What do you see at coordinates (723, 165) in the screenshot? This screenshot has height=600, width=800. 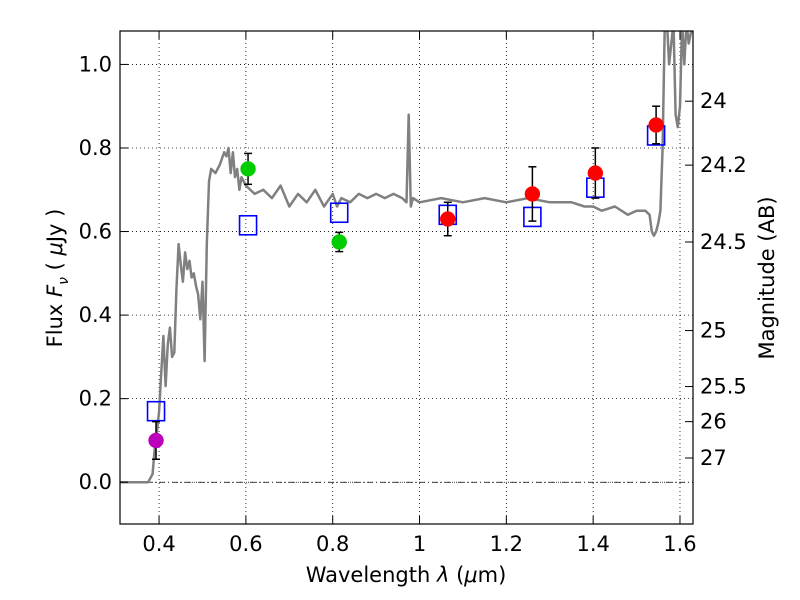 I see `y2-tick-label: 24.2` at bounding box center [723, 165].